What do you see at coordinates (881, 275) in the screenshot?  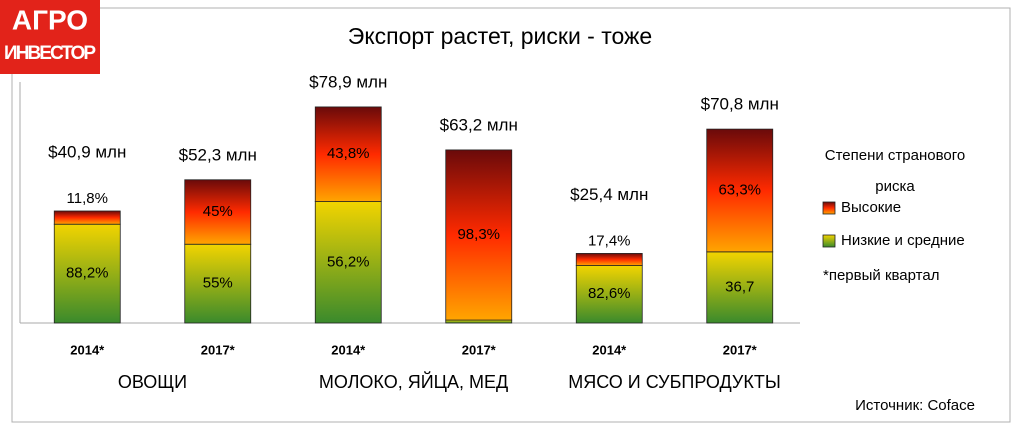 I see `note: *первый квартал` at bounding box center [881, 275].